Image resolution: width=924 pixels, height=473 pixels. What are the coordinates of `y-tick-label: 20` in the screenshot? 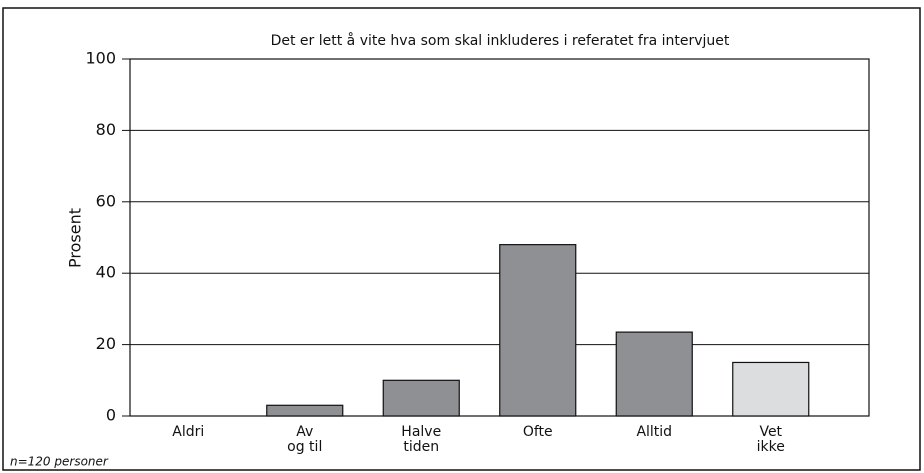 It's located at (106, 343).